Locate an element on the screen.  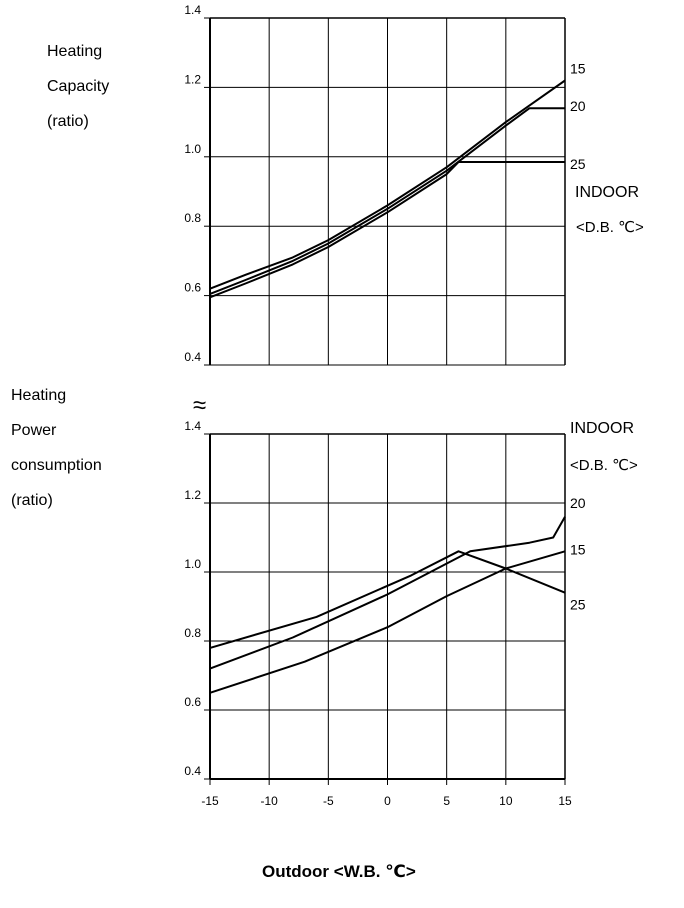
power-label-line-1: Heating is located at coordinates (39, 395).